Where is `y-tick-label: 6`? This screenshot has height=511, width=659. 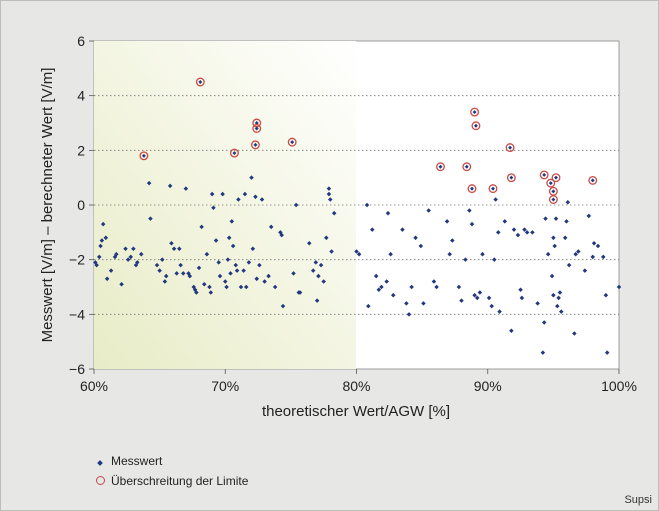
y-tick-label: 6 is located at coordinates (81, 41).